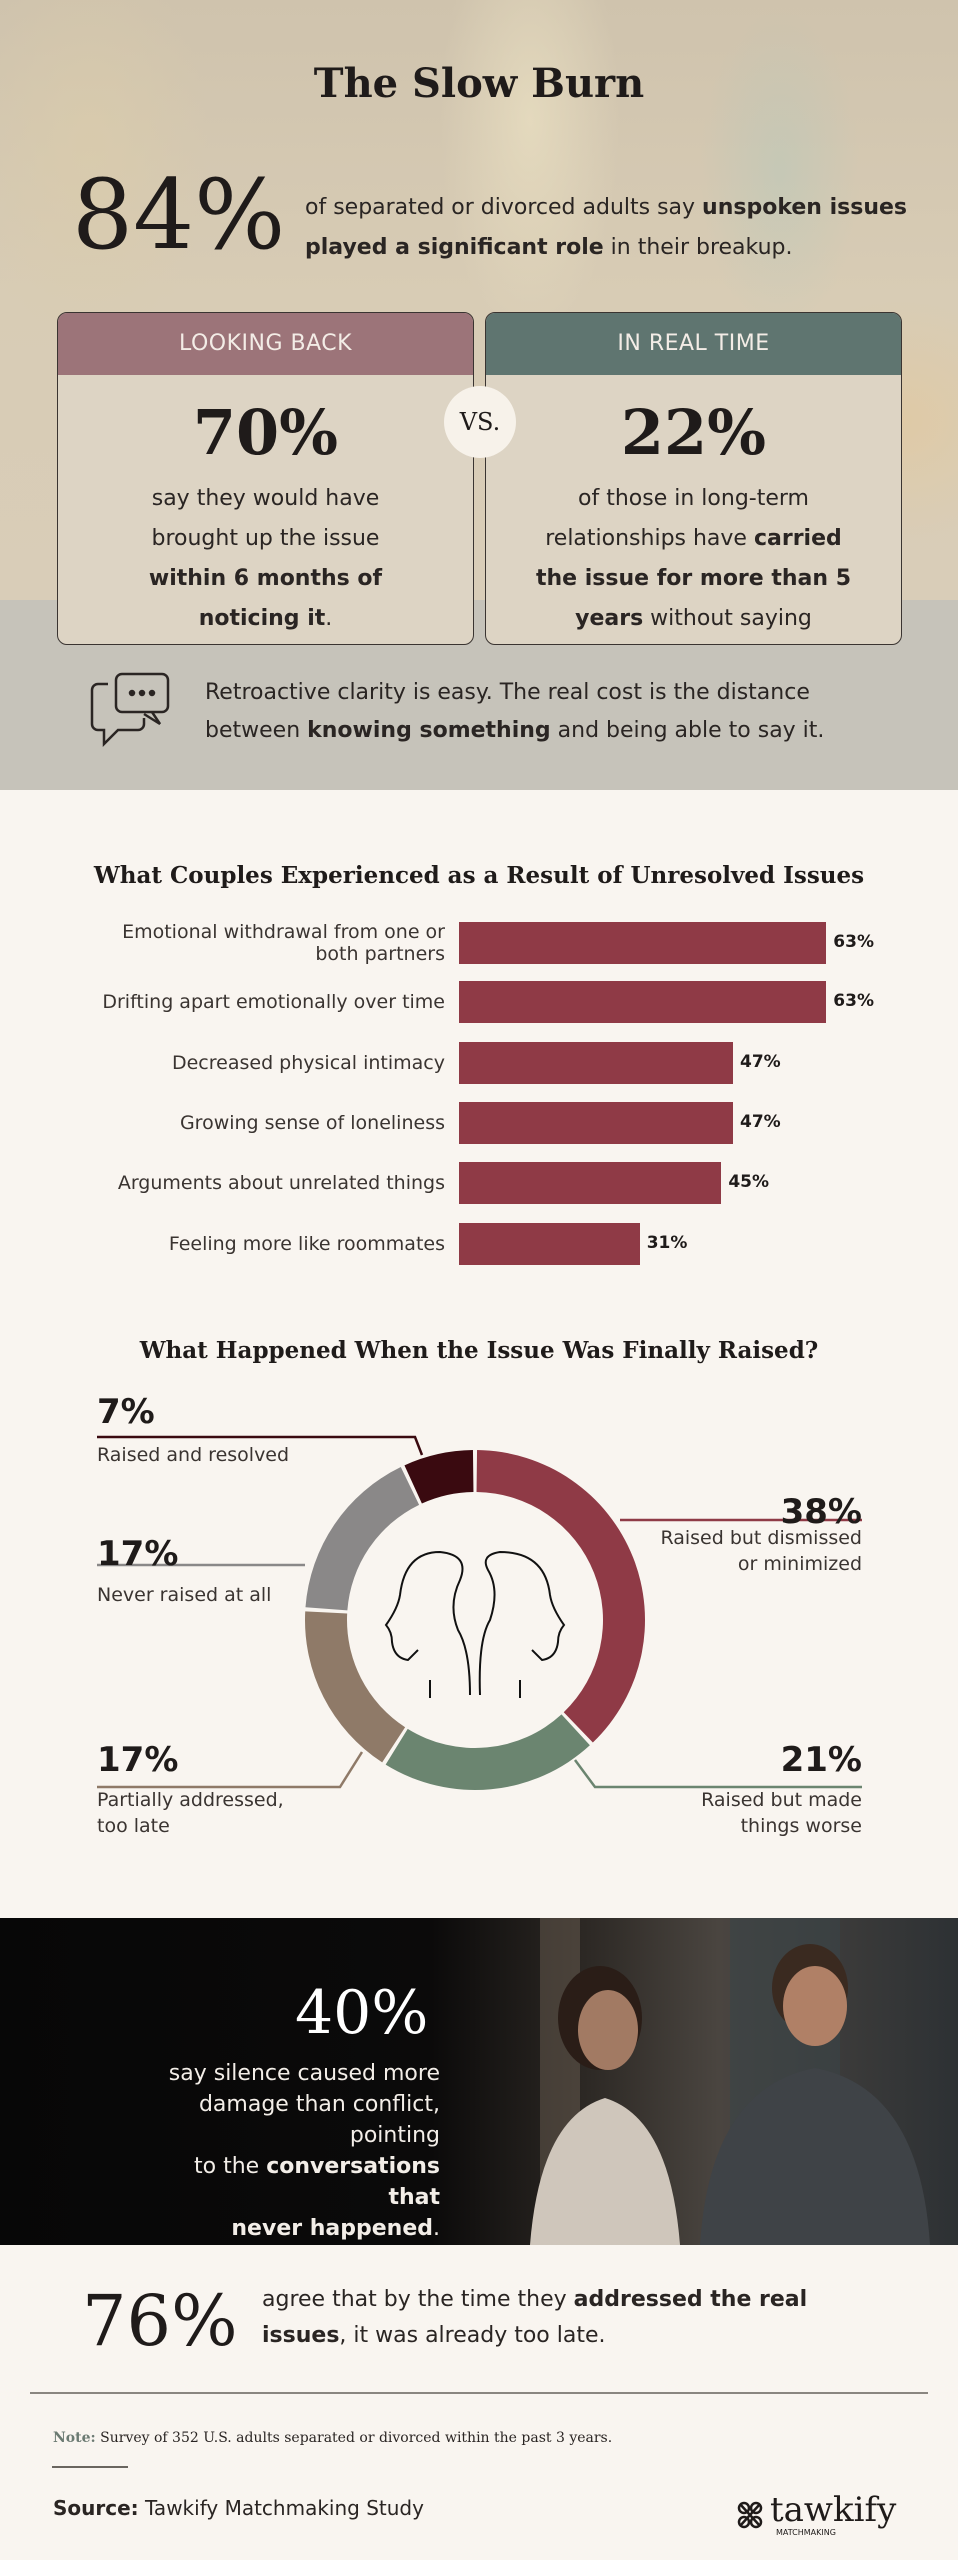 The height and width of the screenshot is (2560, 958). I want to click on two-heads-icon, so click(475, 1624).